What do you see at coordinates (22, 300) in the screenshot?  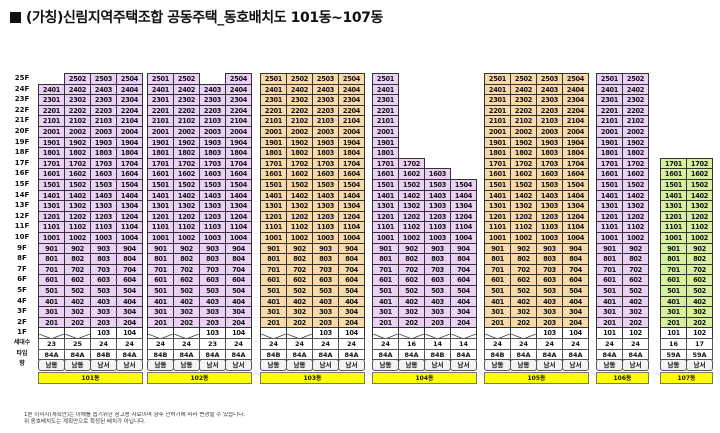 I see `floor-label: 4F` at bounding box center [22, 300].